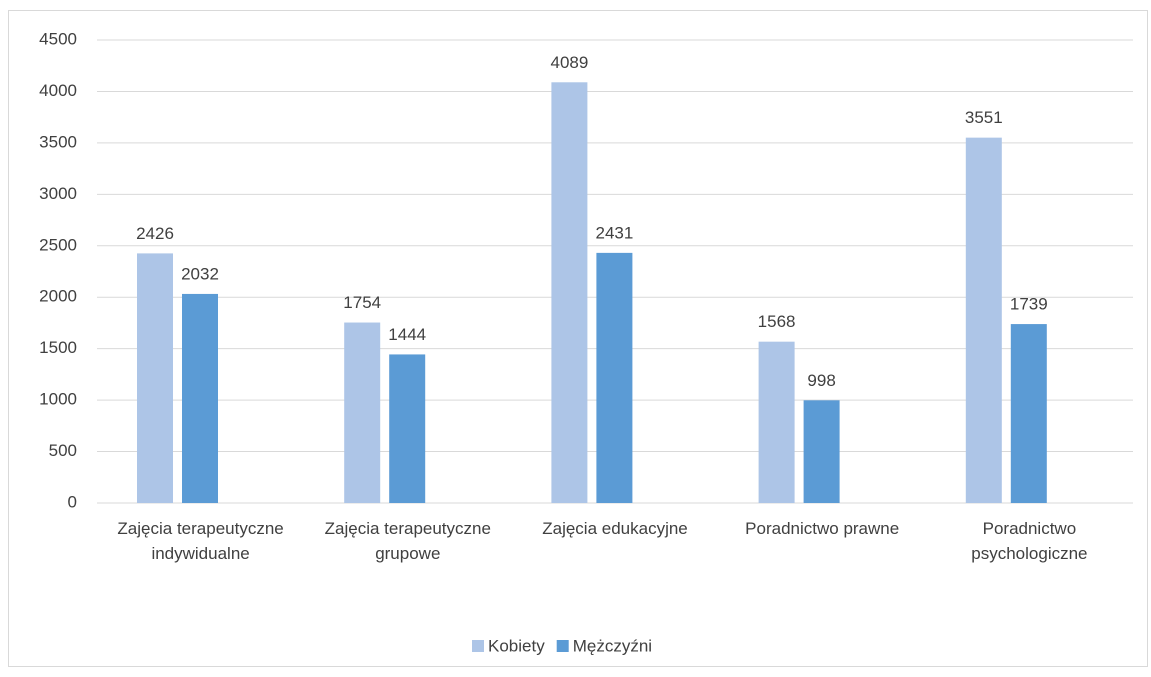  I want to click on x-tick-label: Zajęcia edukacyjne, so click(615, 528).